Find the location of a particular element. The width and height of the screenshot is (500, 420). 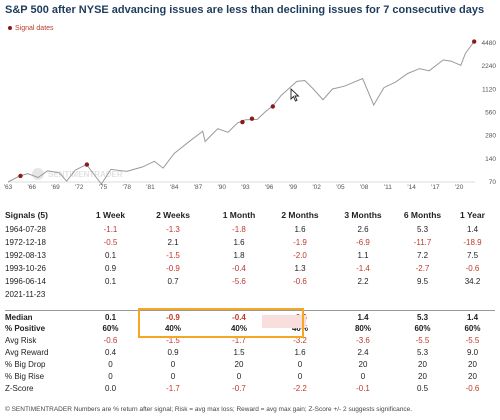

table-cell: 0.4 is located at coordinates (110, 352).